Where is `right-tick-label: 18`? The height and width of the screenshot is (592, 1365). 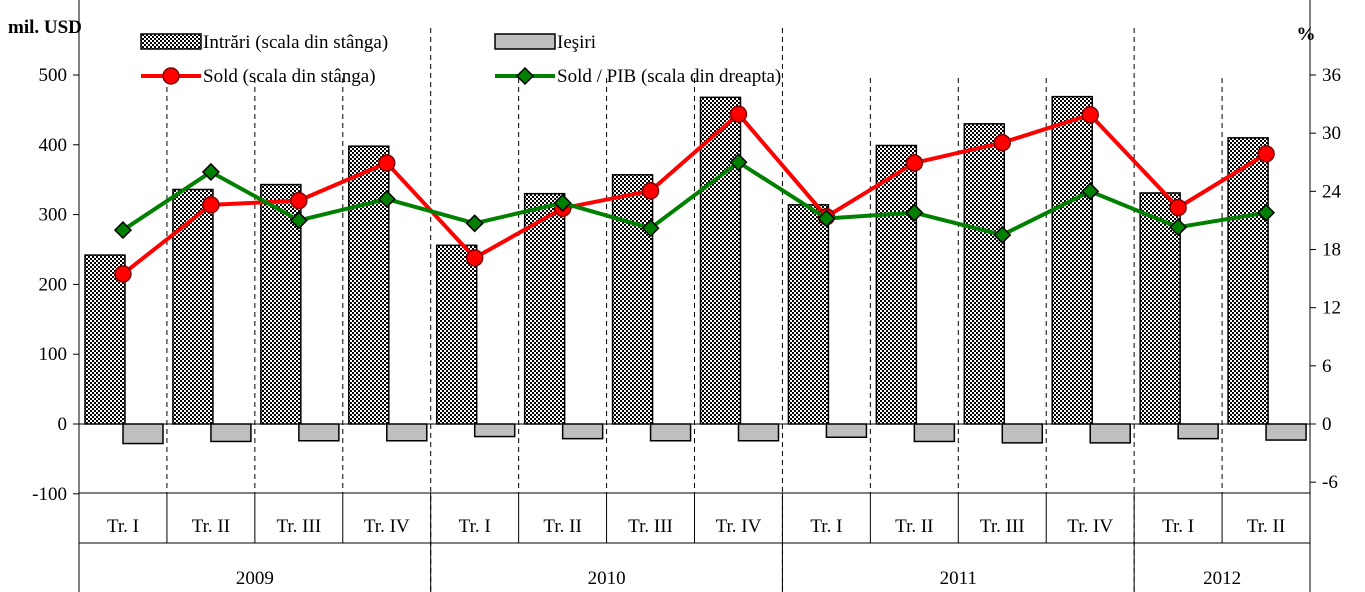
right-tick-label: 18 is located at coordinates (1331, 250).